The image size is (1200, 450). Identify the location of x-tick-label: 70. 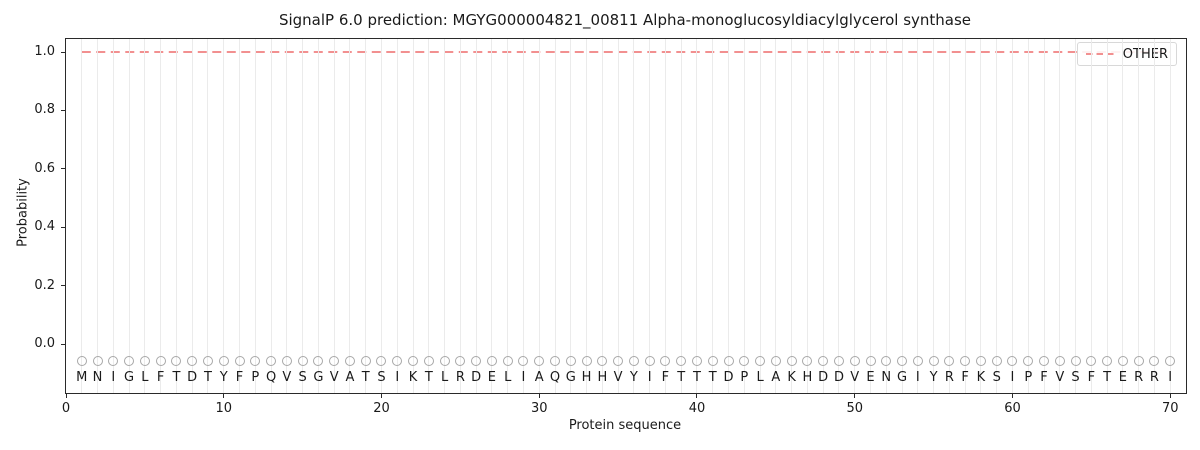
(1170, 408).